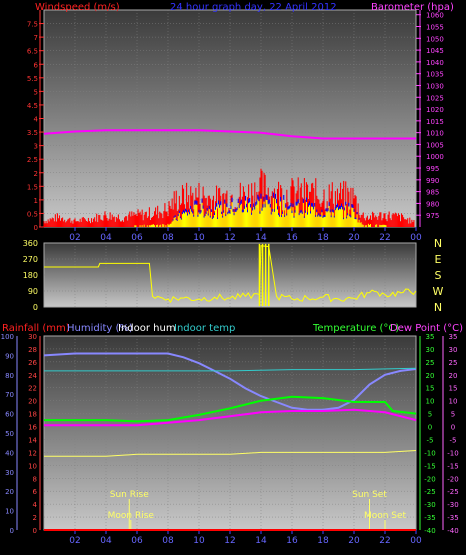 Image resolution: width=466 pixels, height=555 pixels. I want to click on dew-point-tick-label: -20, so click(452, 479).